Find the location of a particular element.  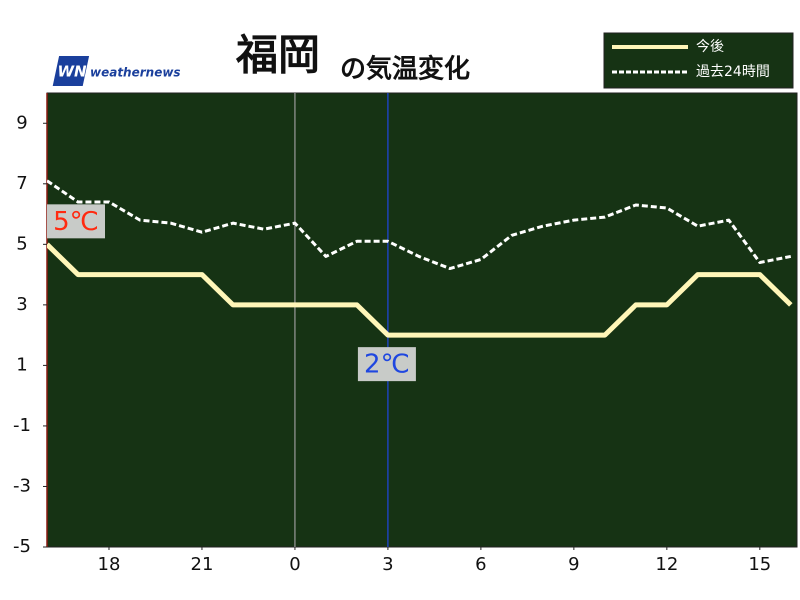

chart-title: 福岡 is located at coordinates (277, 55).